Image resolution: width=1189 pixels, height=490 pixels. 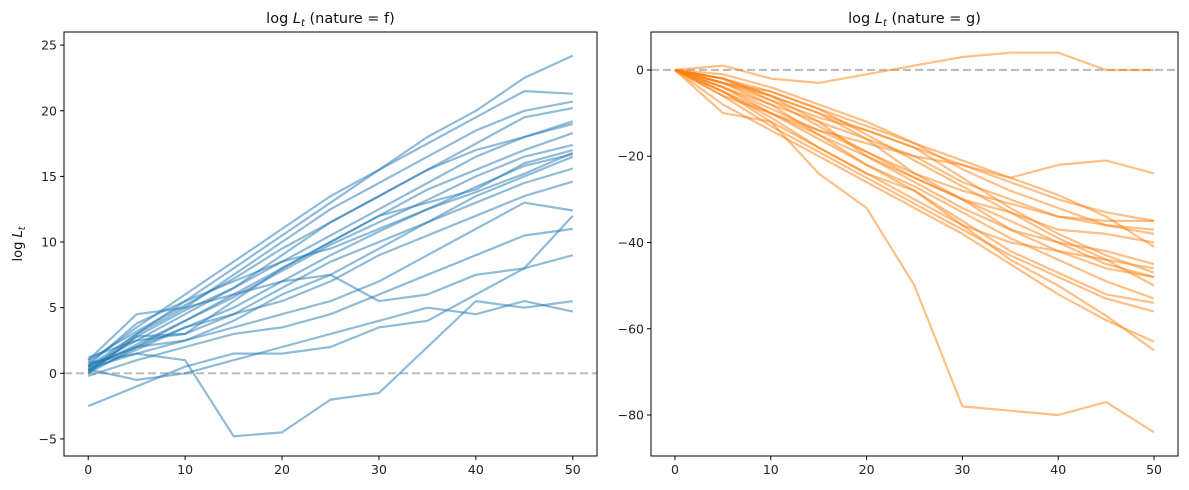 What do you see at coordinates (19, 243) in the screenshot?
I see `y-axis-label: log Lt` at bounding box center [19, 243].